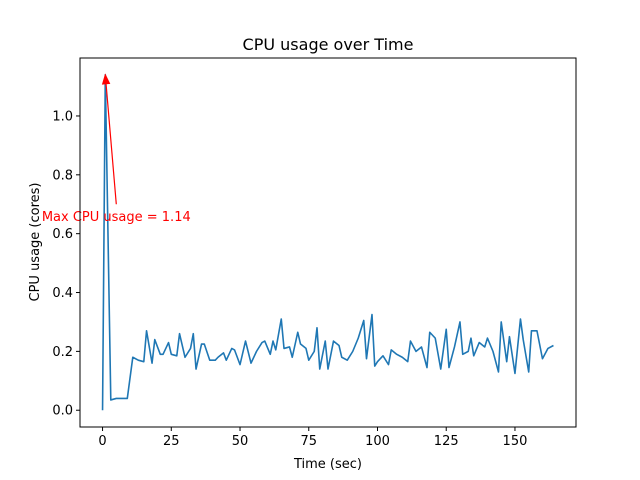  What do you see at coordinates (62, 116) in the screenshot?
I see `y-tick-label: 1.0` at bounding box center [62, 116].